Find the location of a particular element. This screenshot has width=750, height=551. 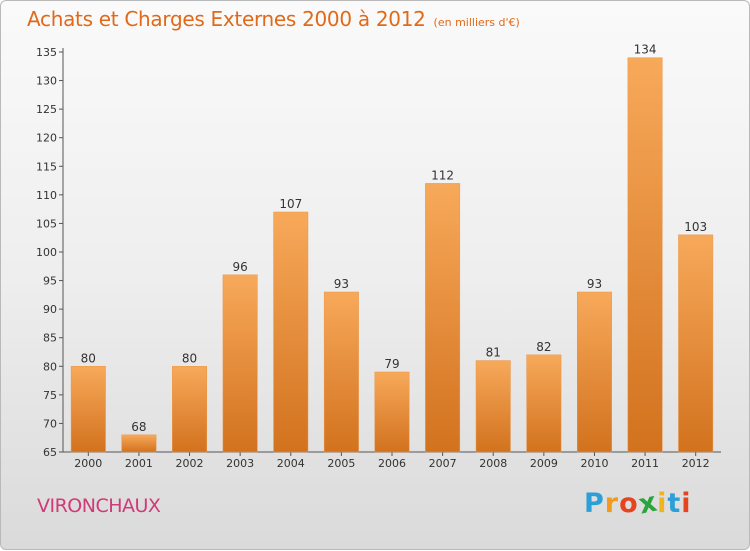

data-label-2008: 81 is located at coordinates (493, 353).